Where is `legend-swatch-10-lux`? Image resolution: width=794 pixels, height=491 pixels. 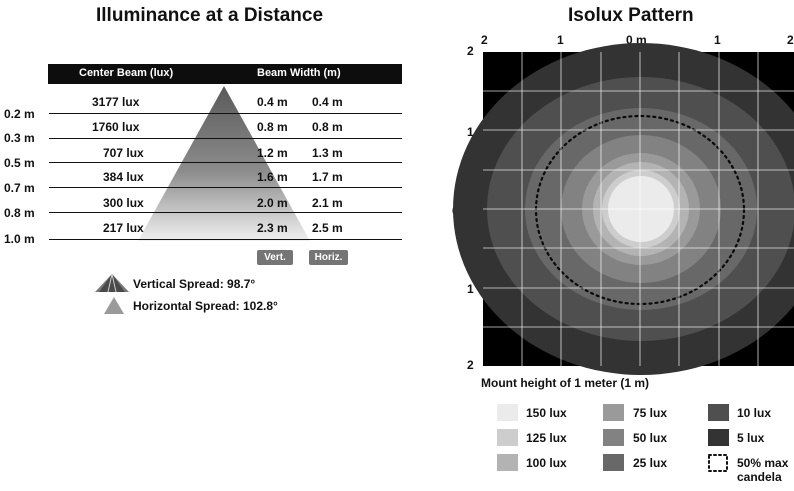
legend-swatch-10-lux is located at coordinates (718, 412).